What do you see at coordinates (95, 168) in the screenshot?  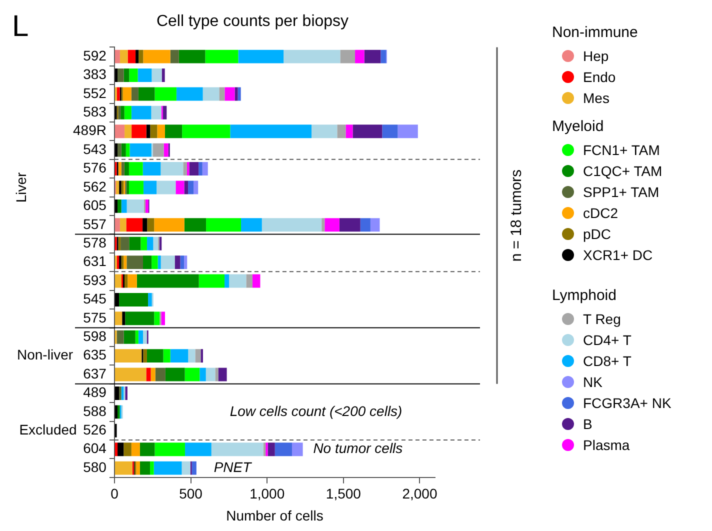 I see `y-tick-label: 576` at bounding box center [95, 168].